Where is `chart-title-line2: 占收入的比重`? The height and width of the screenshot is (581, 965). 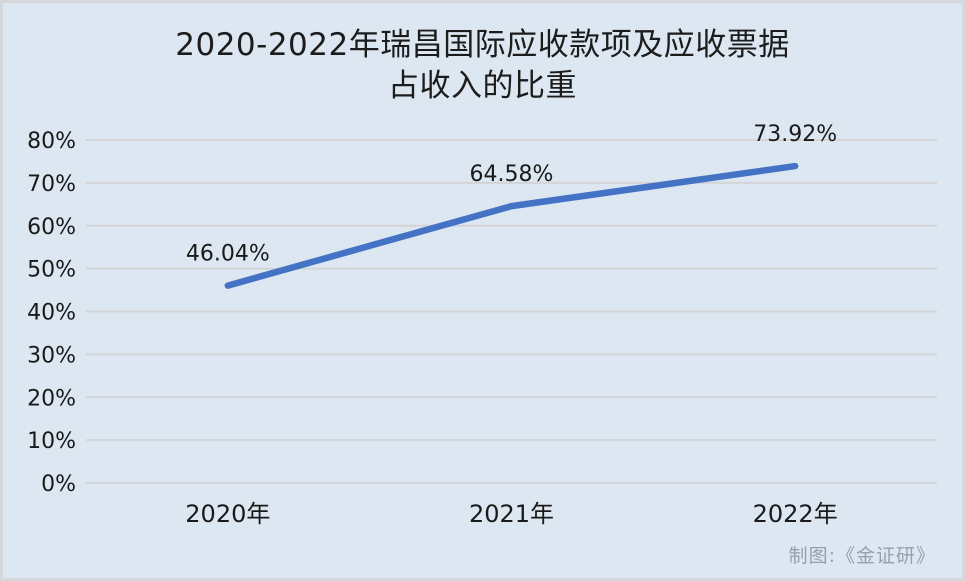 chart-title-line2: 占收入的比重 is located at coordinates (482, 85).